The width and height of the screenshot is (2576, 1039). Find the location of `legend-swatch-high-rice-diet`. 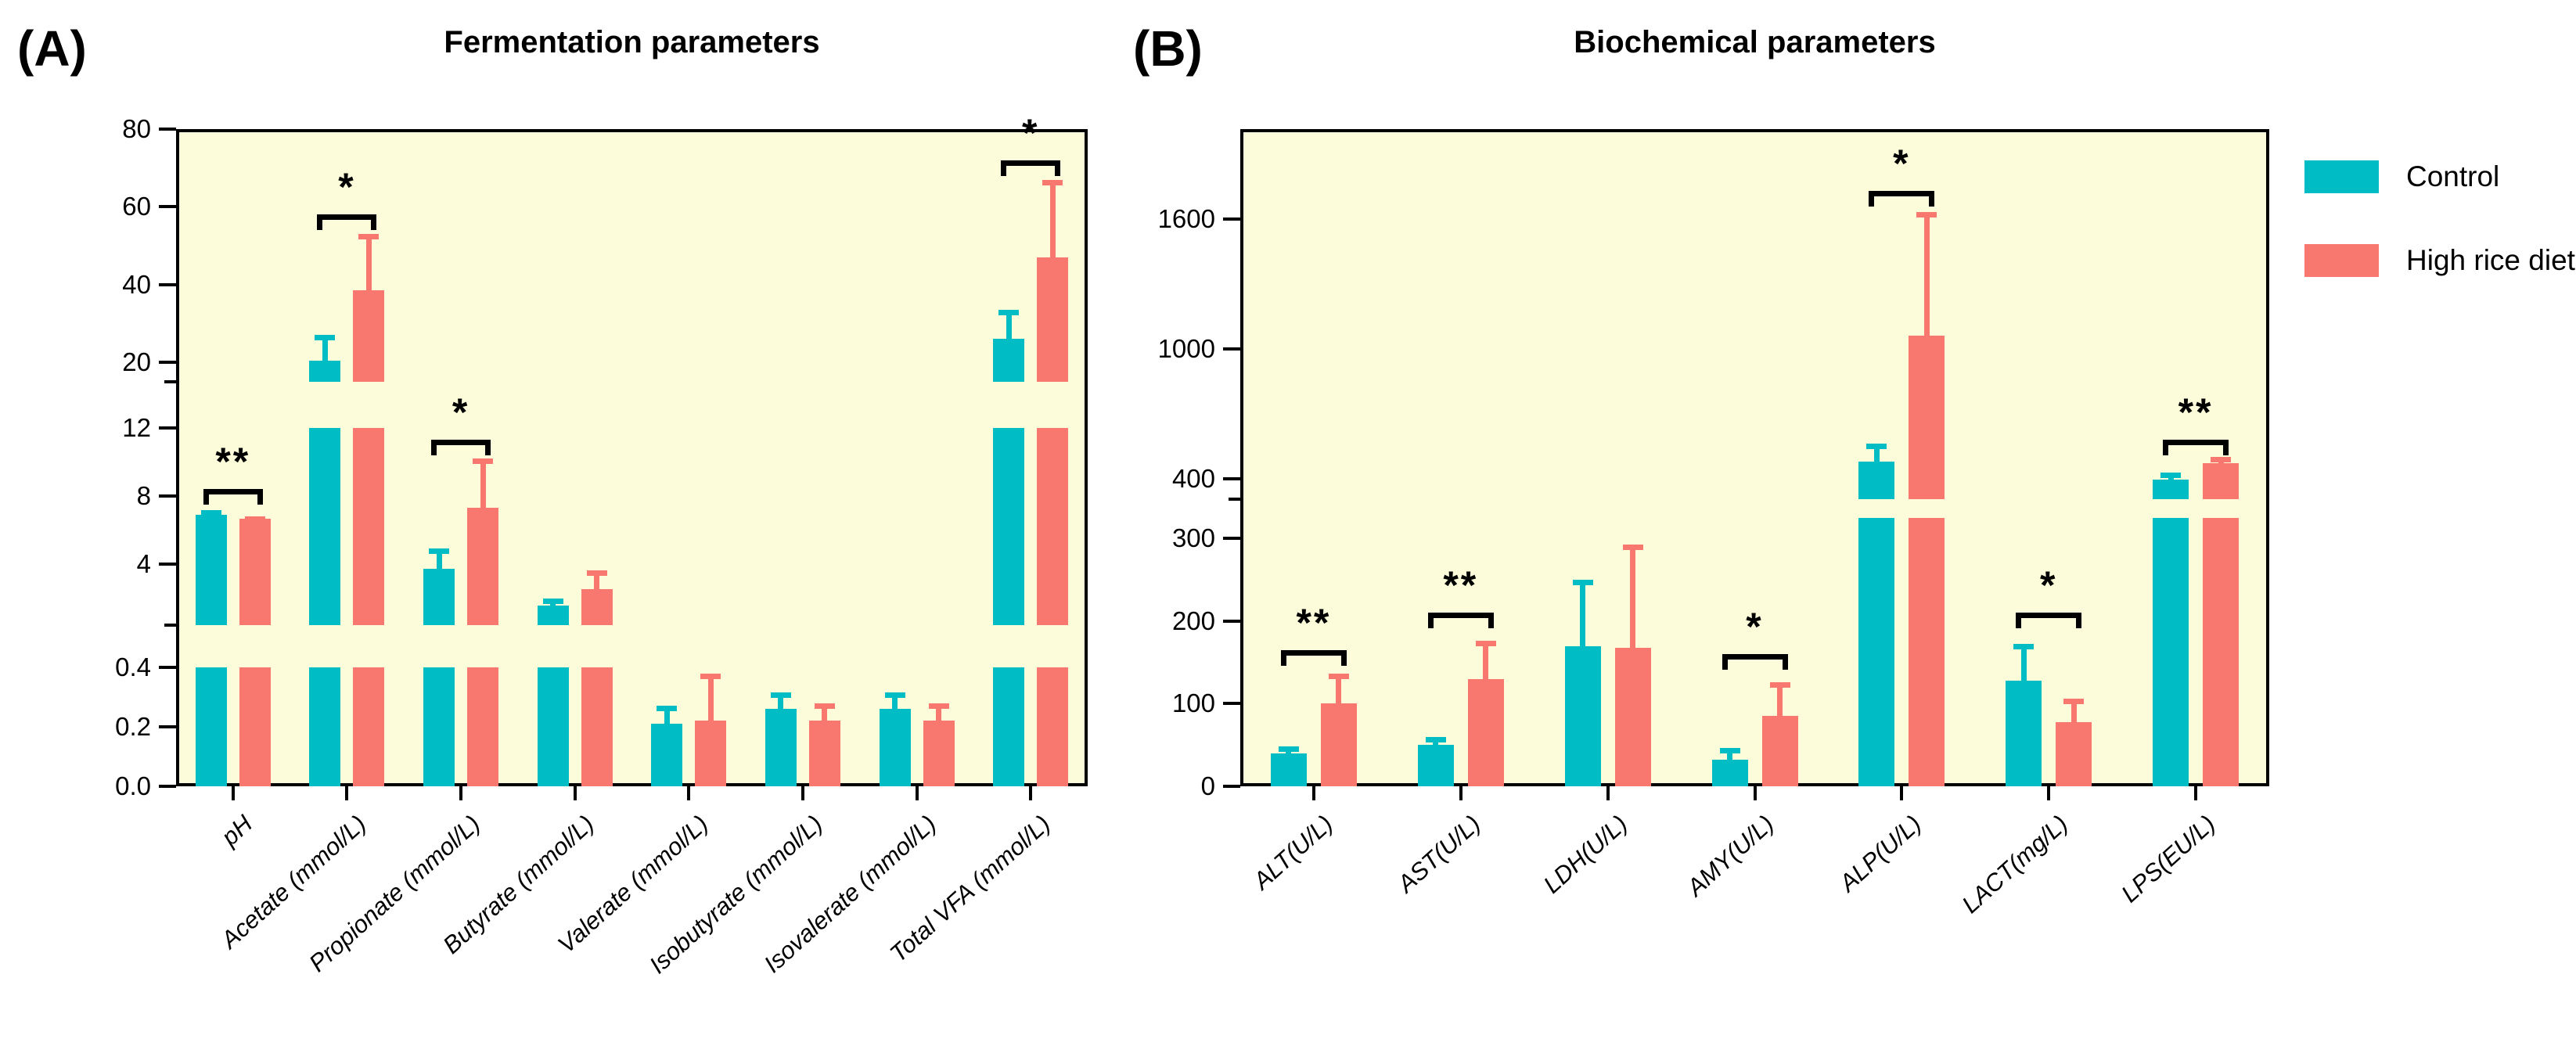

legend-swatch-high-rice-diet is located at coordinates (2341, 260).